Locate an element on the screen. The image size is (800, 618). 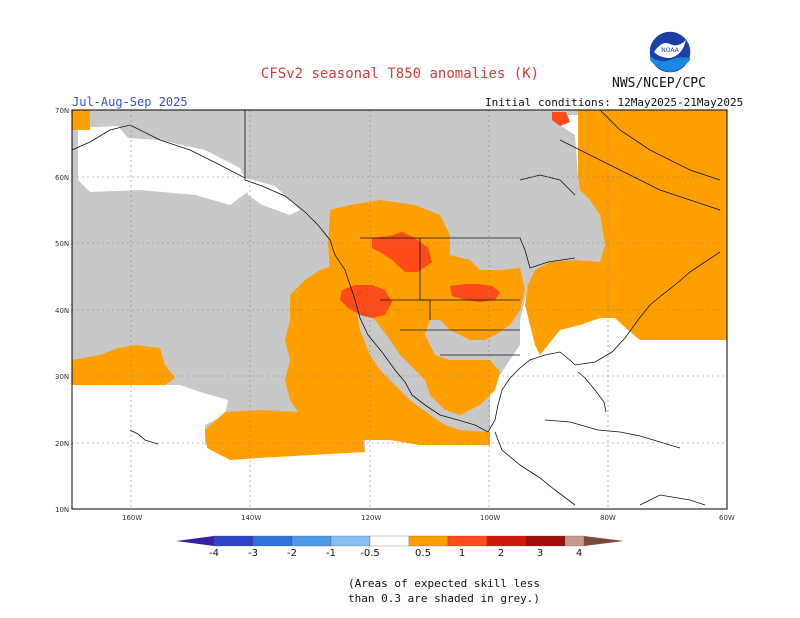
lat-label: 60N is located at coordinates (62, 178).